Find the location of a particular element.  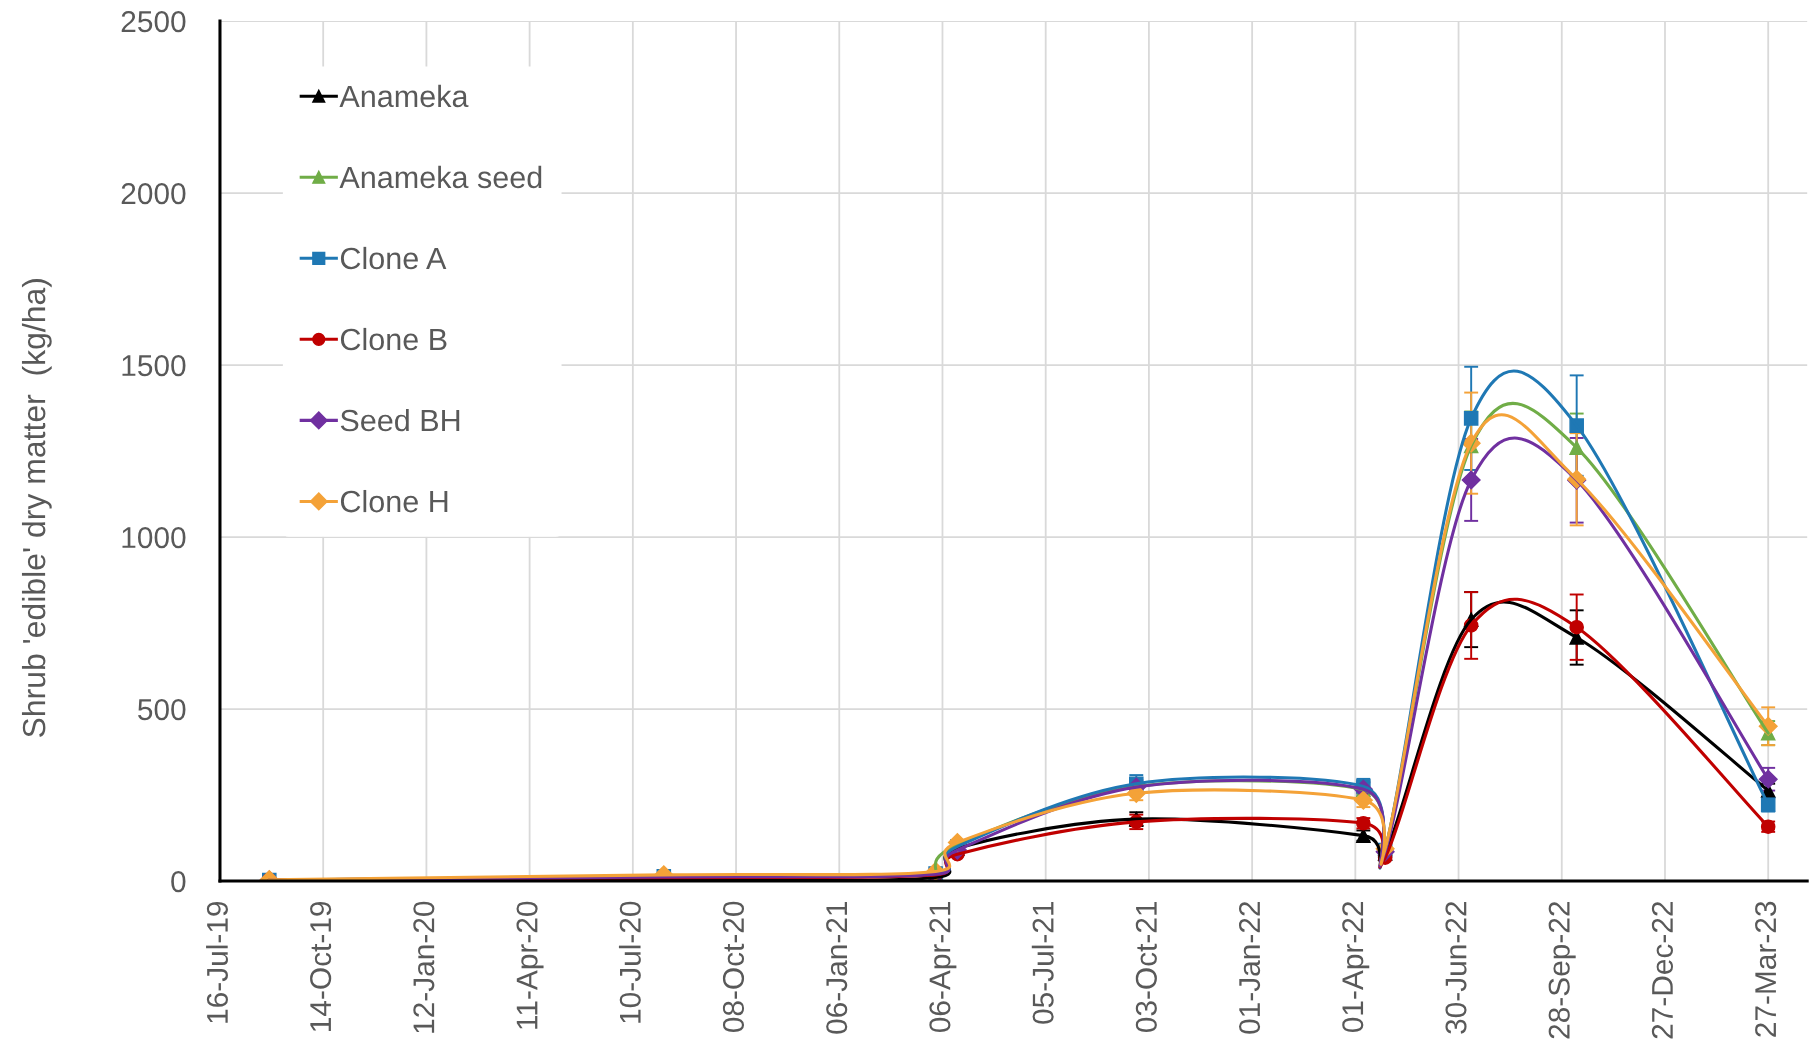

y-tick-label: 1000 is located at coordinates (154, 538).